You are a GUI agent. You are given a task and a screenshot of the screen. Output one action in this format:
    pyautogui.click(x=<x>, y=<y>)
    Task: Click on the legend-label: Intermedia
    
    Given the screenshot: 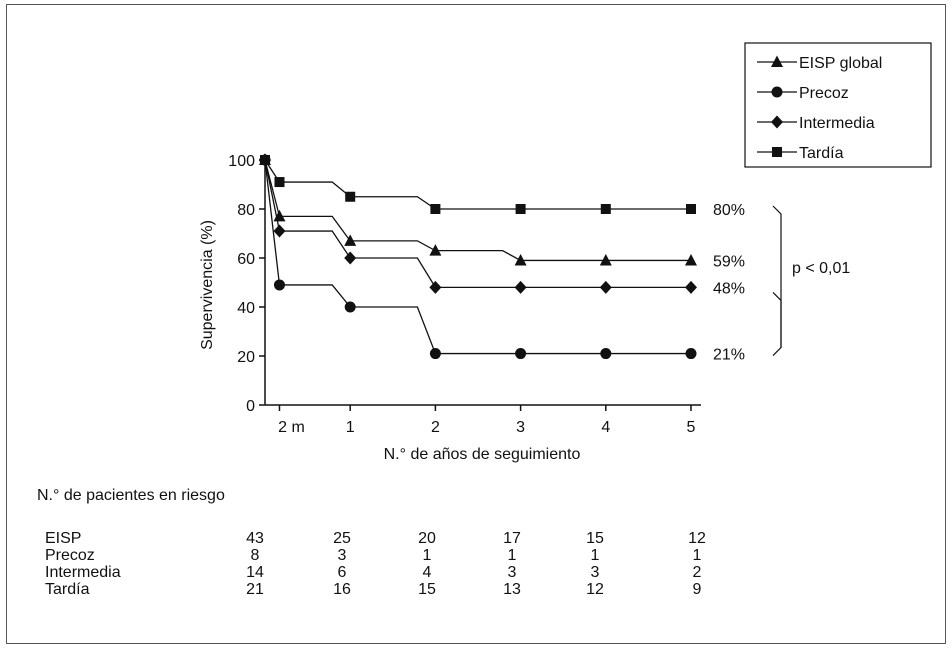 What is the action you would take?
    pyautogui.click(x=837, y=123)
    